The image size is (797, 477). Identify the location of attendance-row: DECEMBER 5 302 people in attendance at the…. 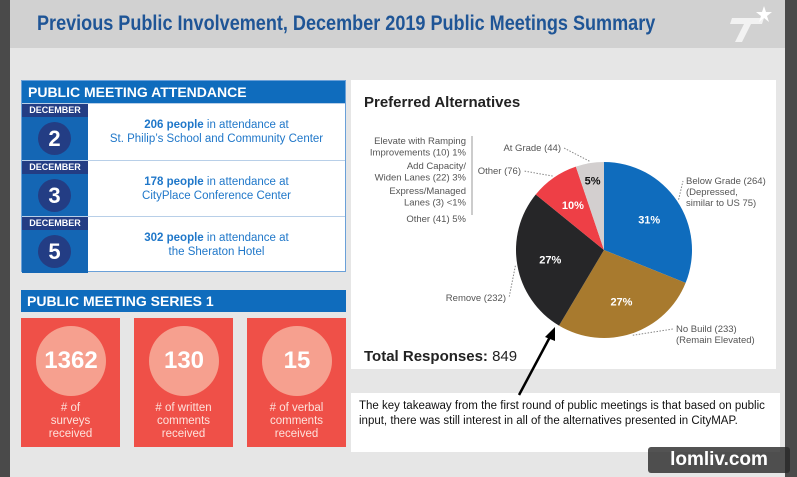
(183, 245).